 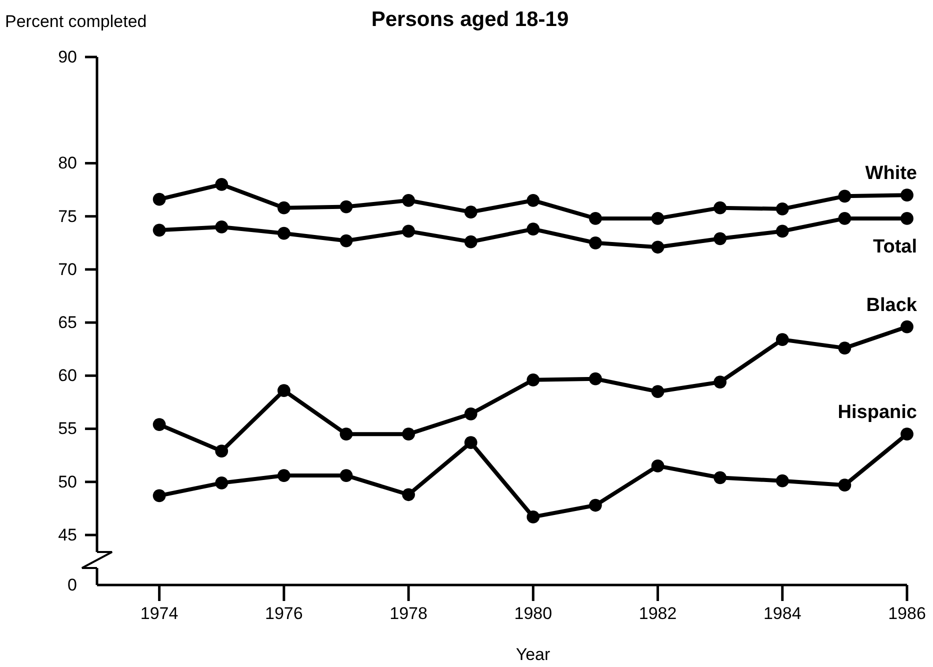 What do you see at coordinates (782, 614) in the screenshot?
I see `x-tick-label: 1984` at bounding box center [782, 614].